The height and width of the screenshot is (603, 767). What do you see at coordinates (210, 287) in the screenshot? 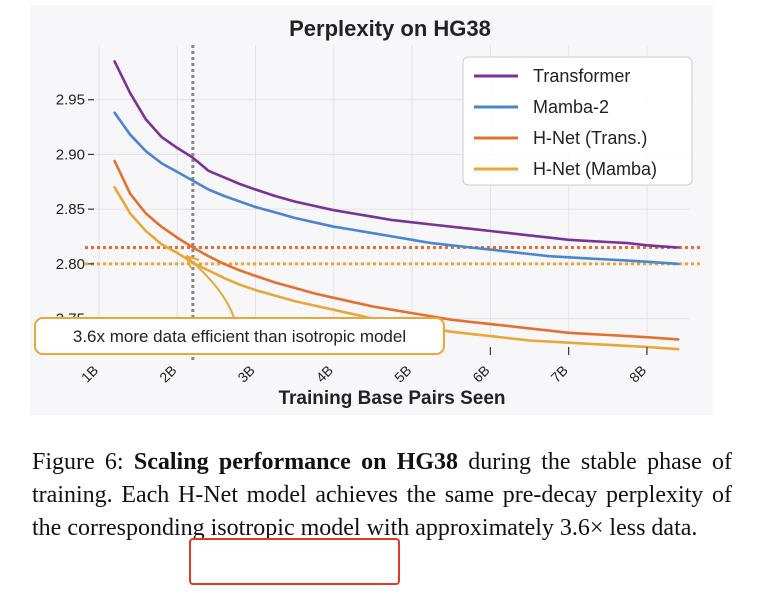
I see `annotation-arrow` at bounding box center [210, 287].